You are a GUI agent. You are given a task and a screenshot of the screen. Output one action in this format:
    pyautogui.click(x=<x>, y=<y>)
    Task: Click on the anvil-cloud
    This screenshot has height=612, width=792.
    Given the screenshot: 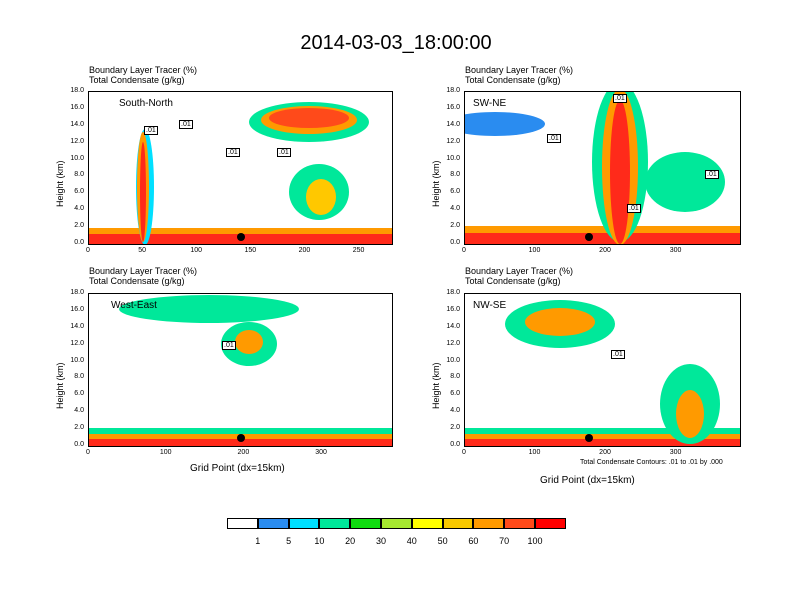 What is the action you would take?
    pyautogui.click(x=209, y=309)
    